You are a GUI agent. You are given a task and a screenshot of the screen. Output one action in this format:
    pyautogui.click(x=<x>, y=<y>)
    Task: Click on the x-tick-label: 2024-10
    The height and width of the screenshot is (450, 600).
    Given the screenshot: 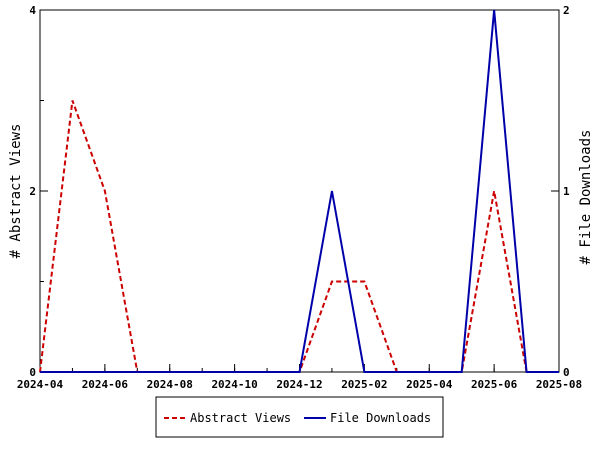 What is the action you would take?
    pyautogui.click(x=234, y=384)
    